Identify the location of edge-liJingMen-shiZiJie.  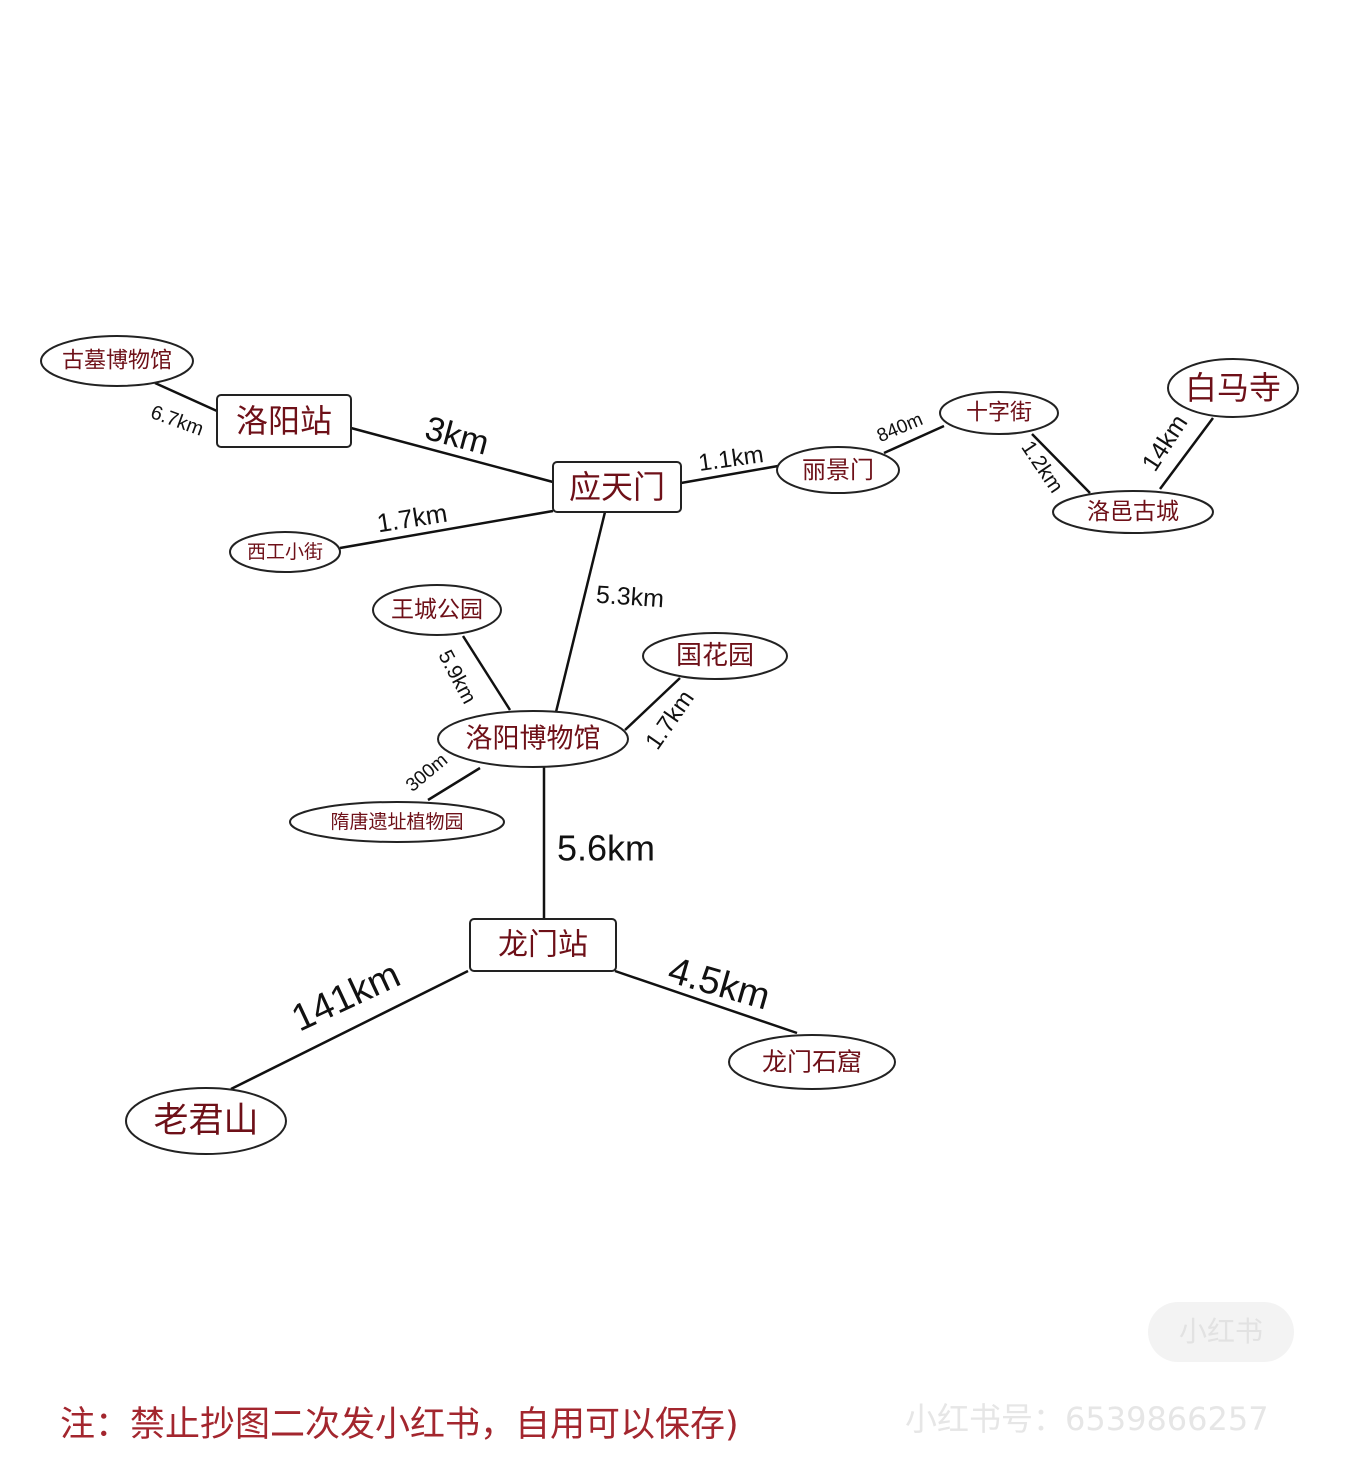
(914, 439).